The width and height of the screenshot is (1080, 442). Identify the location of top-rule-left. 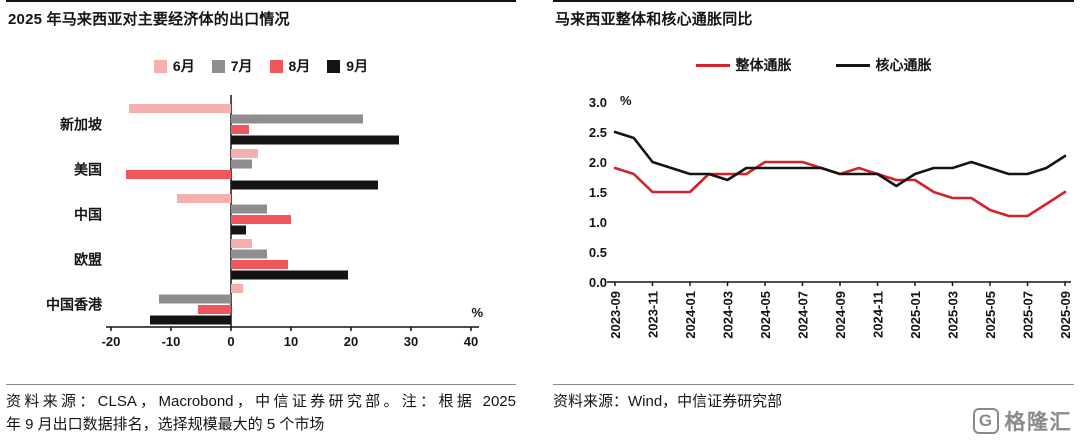
(261, 1).